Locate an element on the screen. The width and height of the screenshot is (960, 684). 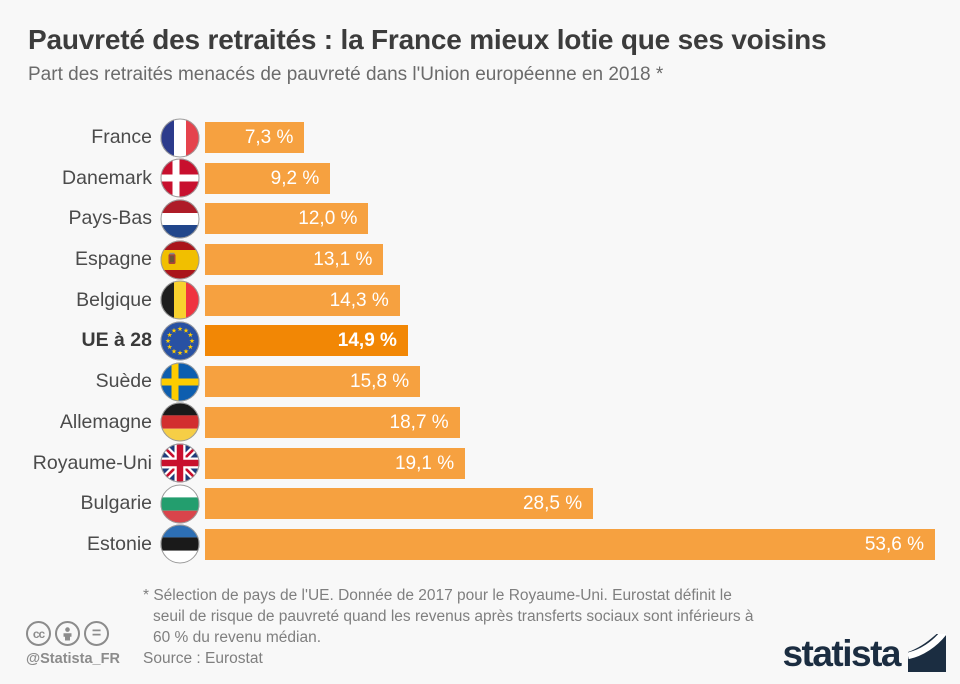
cc-nd-equals-icon: = is located at coordinates (96, 633).